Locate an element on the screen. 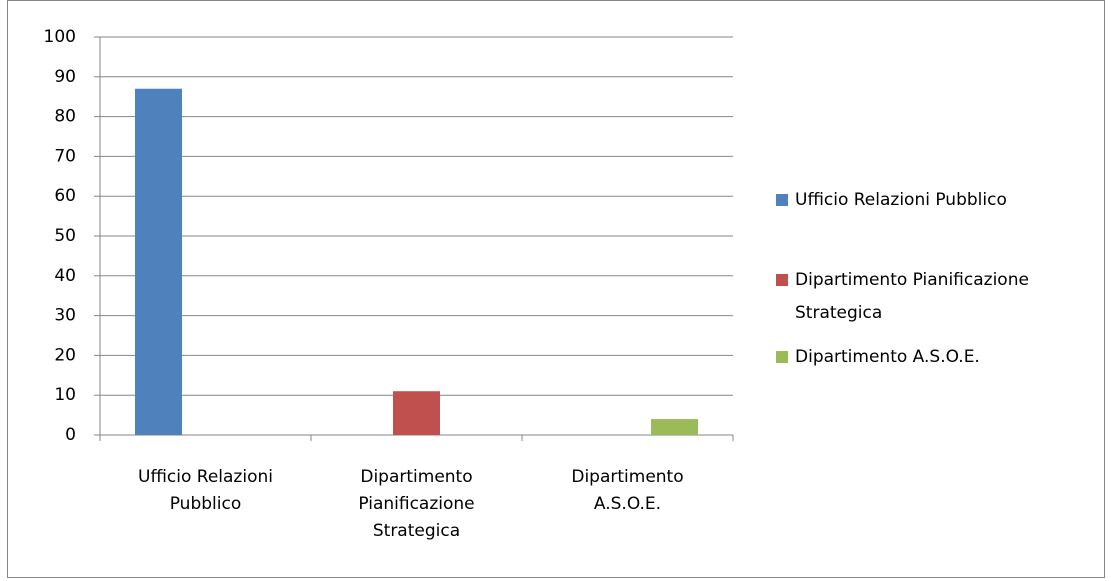 The height and width of the screenshot is (581, 1111). y-tick-label: 50 is located at coordinates (65, 236).